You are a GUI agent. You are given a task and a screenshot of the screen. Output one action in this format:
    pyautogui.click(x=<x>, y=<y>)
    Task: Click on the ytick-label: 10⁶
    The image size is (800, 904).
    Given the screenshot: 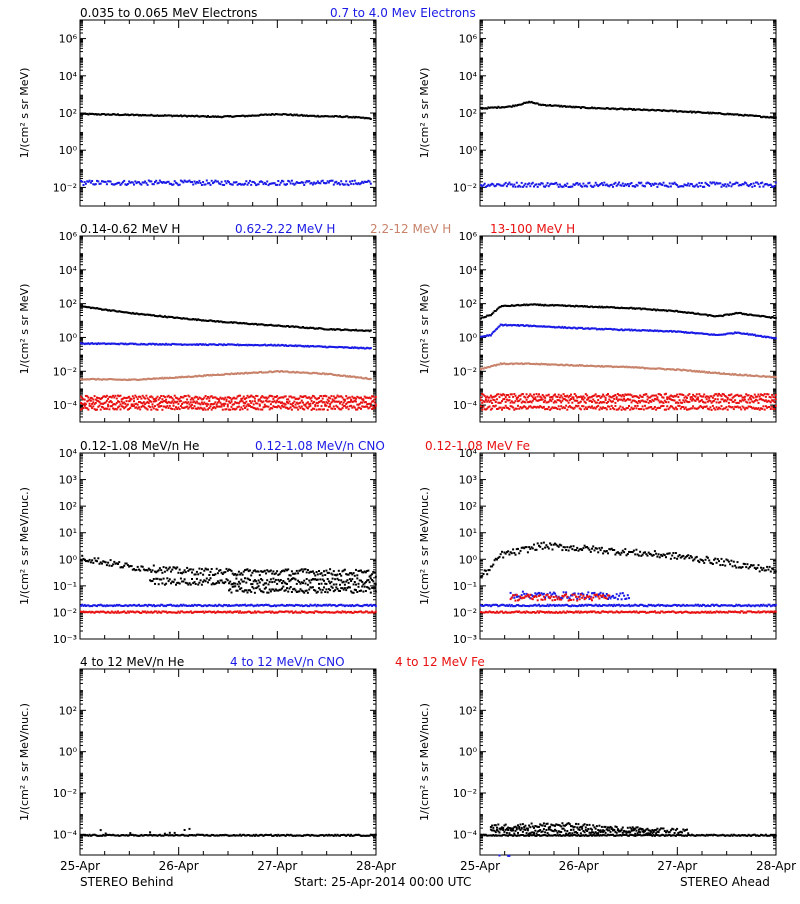 What is the action you would take?
    pyautogui.click(x=468, y=236)
    